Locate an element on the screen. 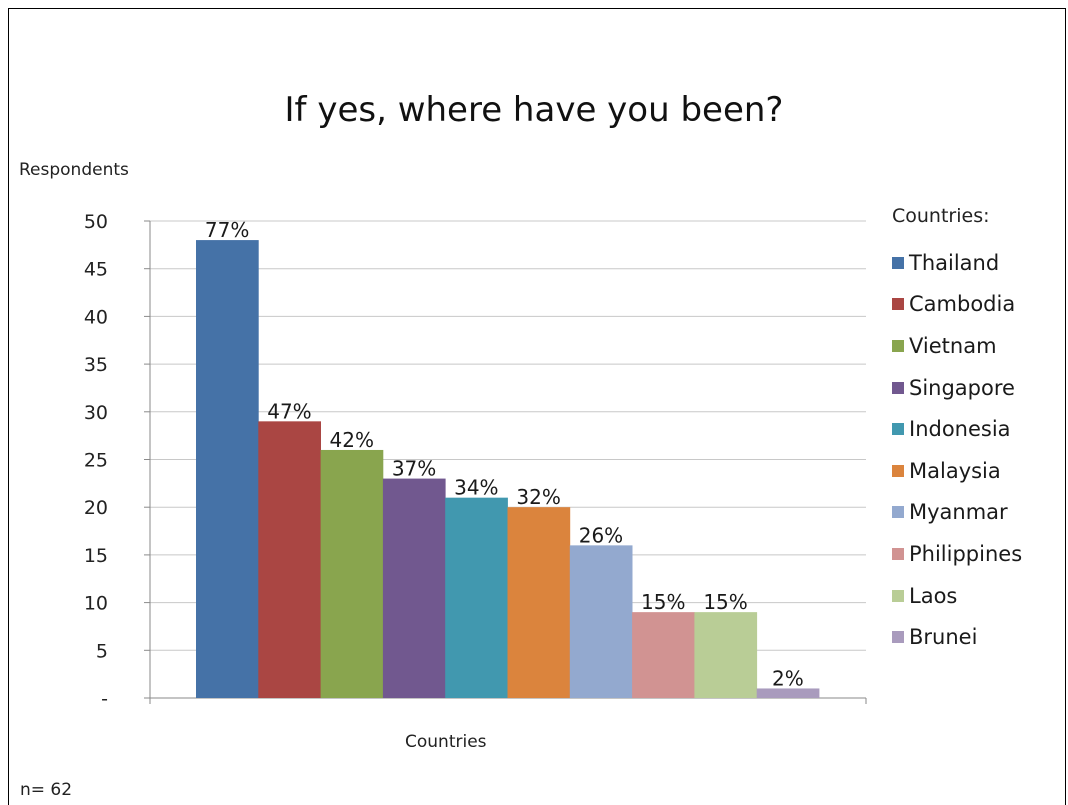 This screenshot has width=1068, height=805. data-label-malaysia: 32% is located at coordinates (538, 497).